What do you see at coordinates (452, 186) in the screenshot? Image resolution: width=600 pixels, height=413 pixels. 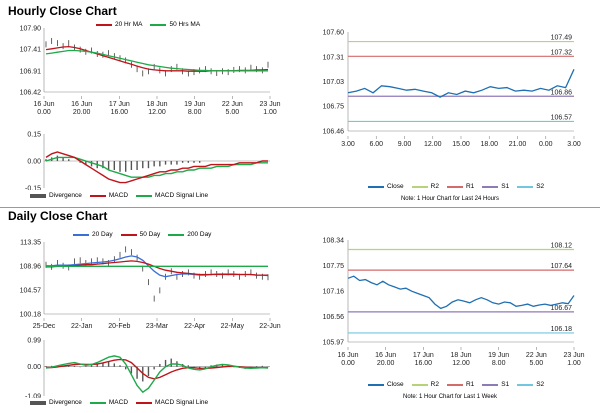 I see `hourly-levels-legend: Close R2 R1 S1 S2` at bounding box center [452, 186].